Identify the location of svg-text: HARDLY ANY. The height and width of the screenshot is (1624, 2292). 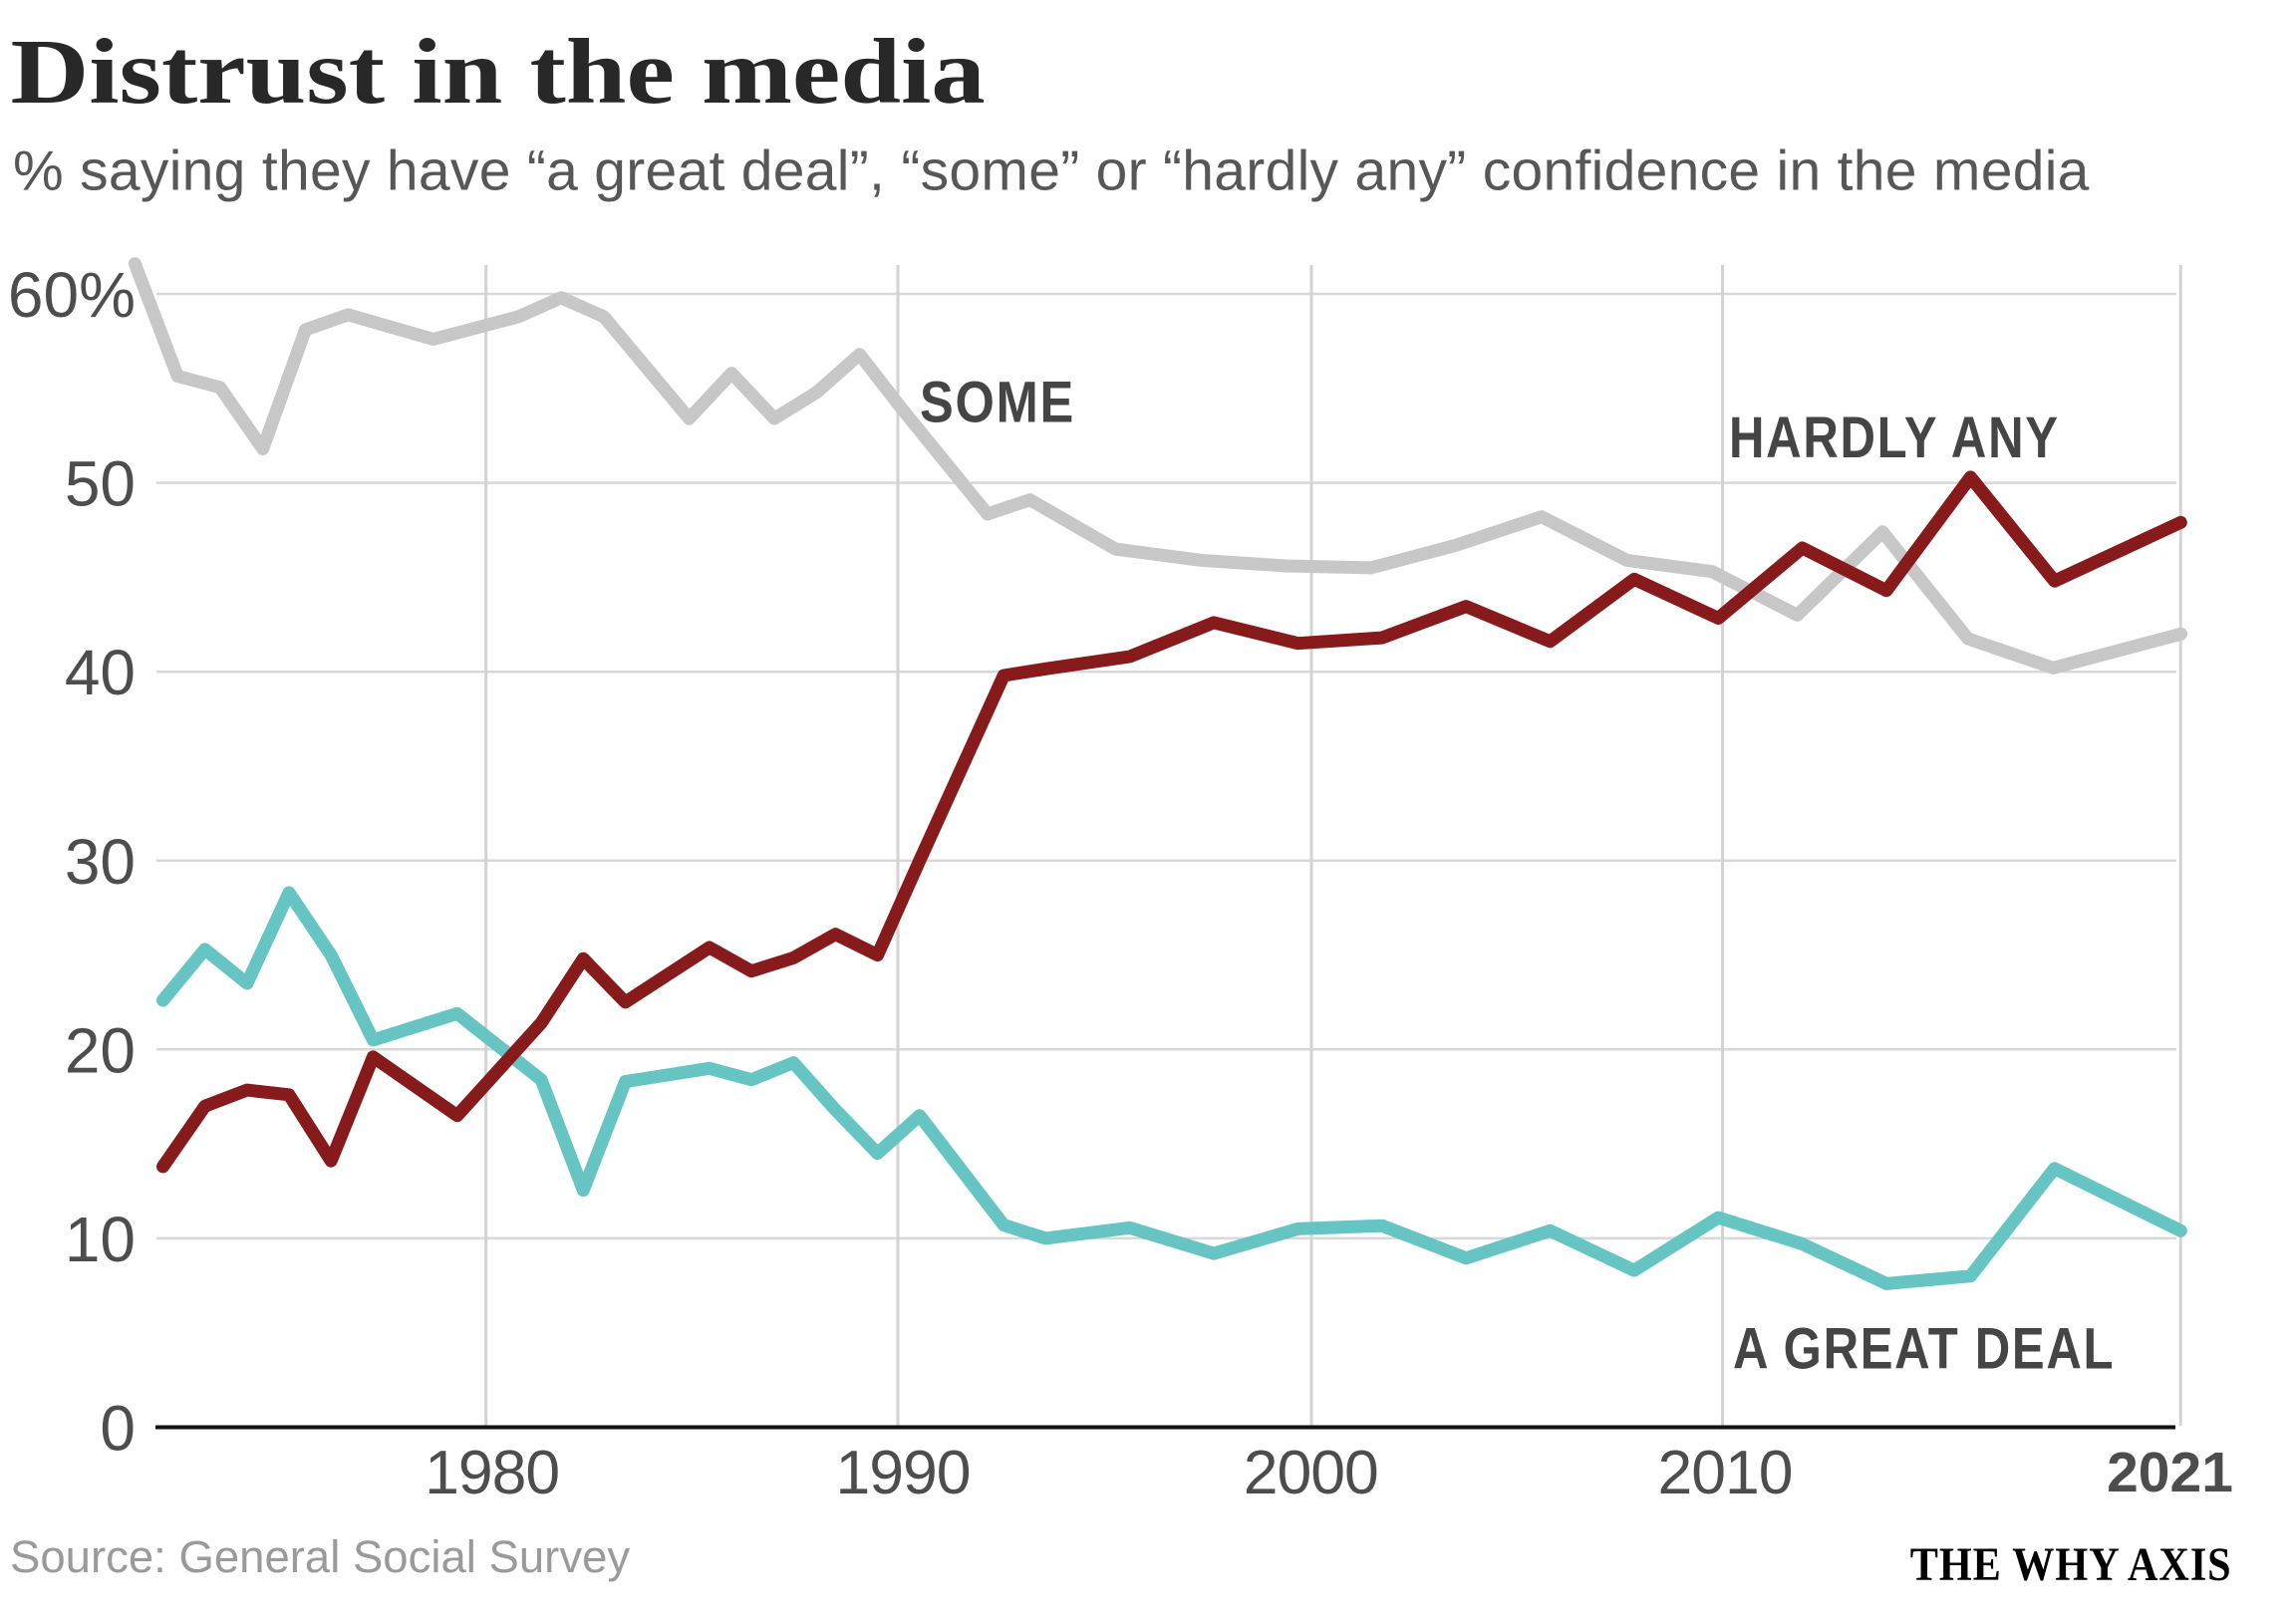
(1894, 438).